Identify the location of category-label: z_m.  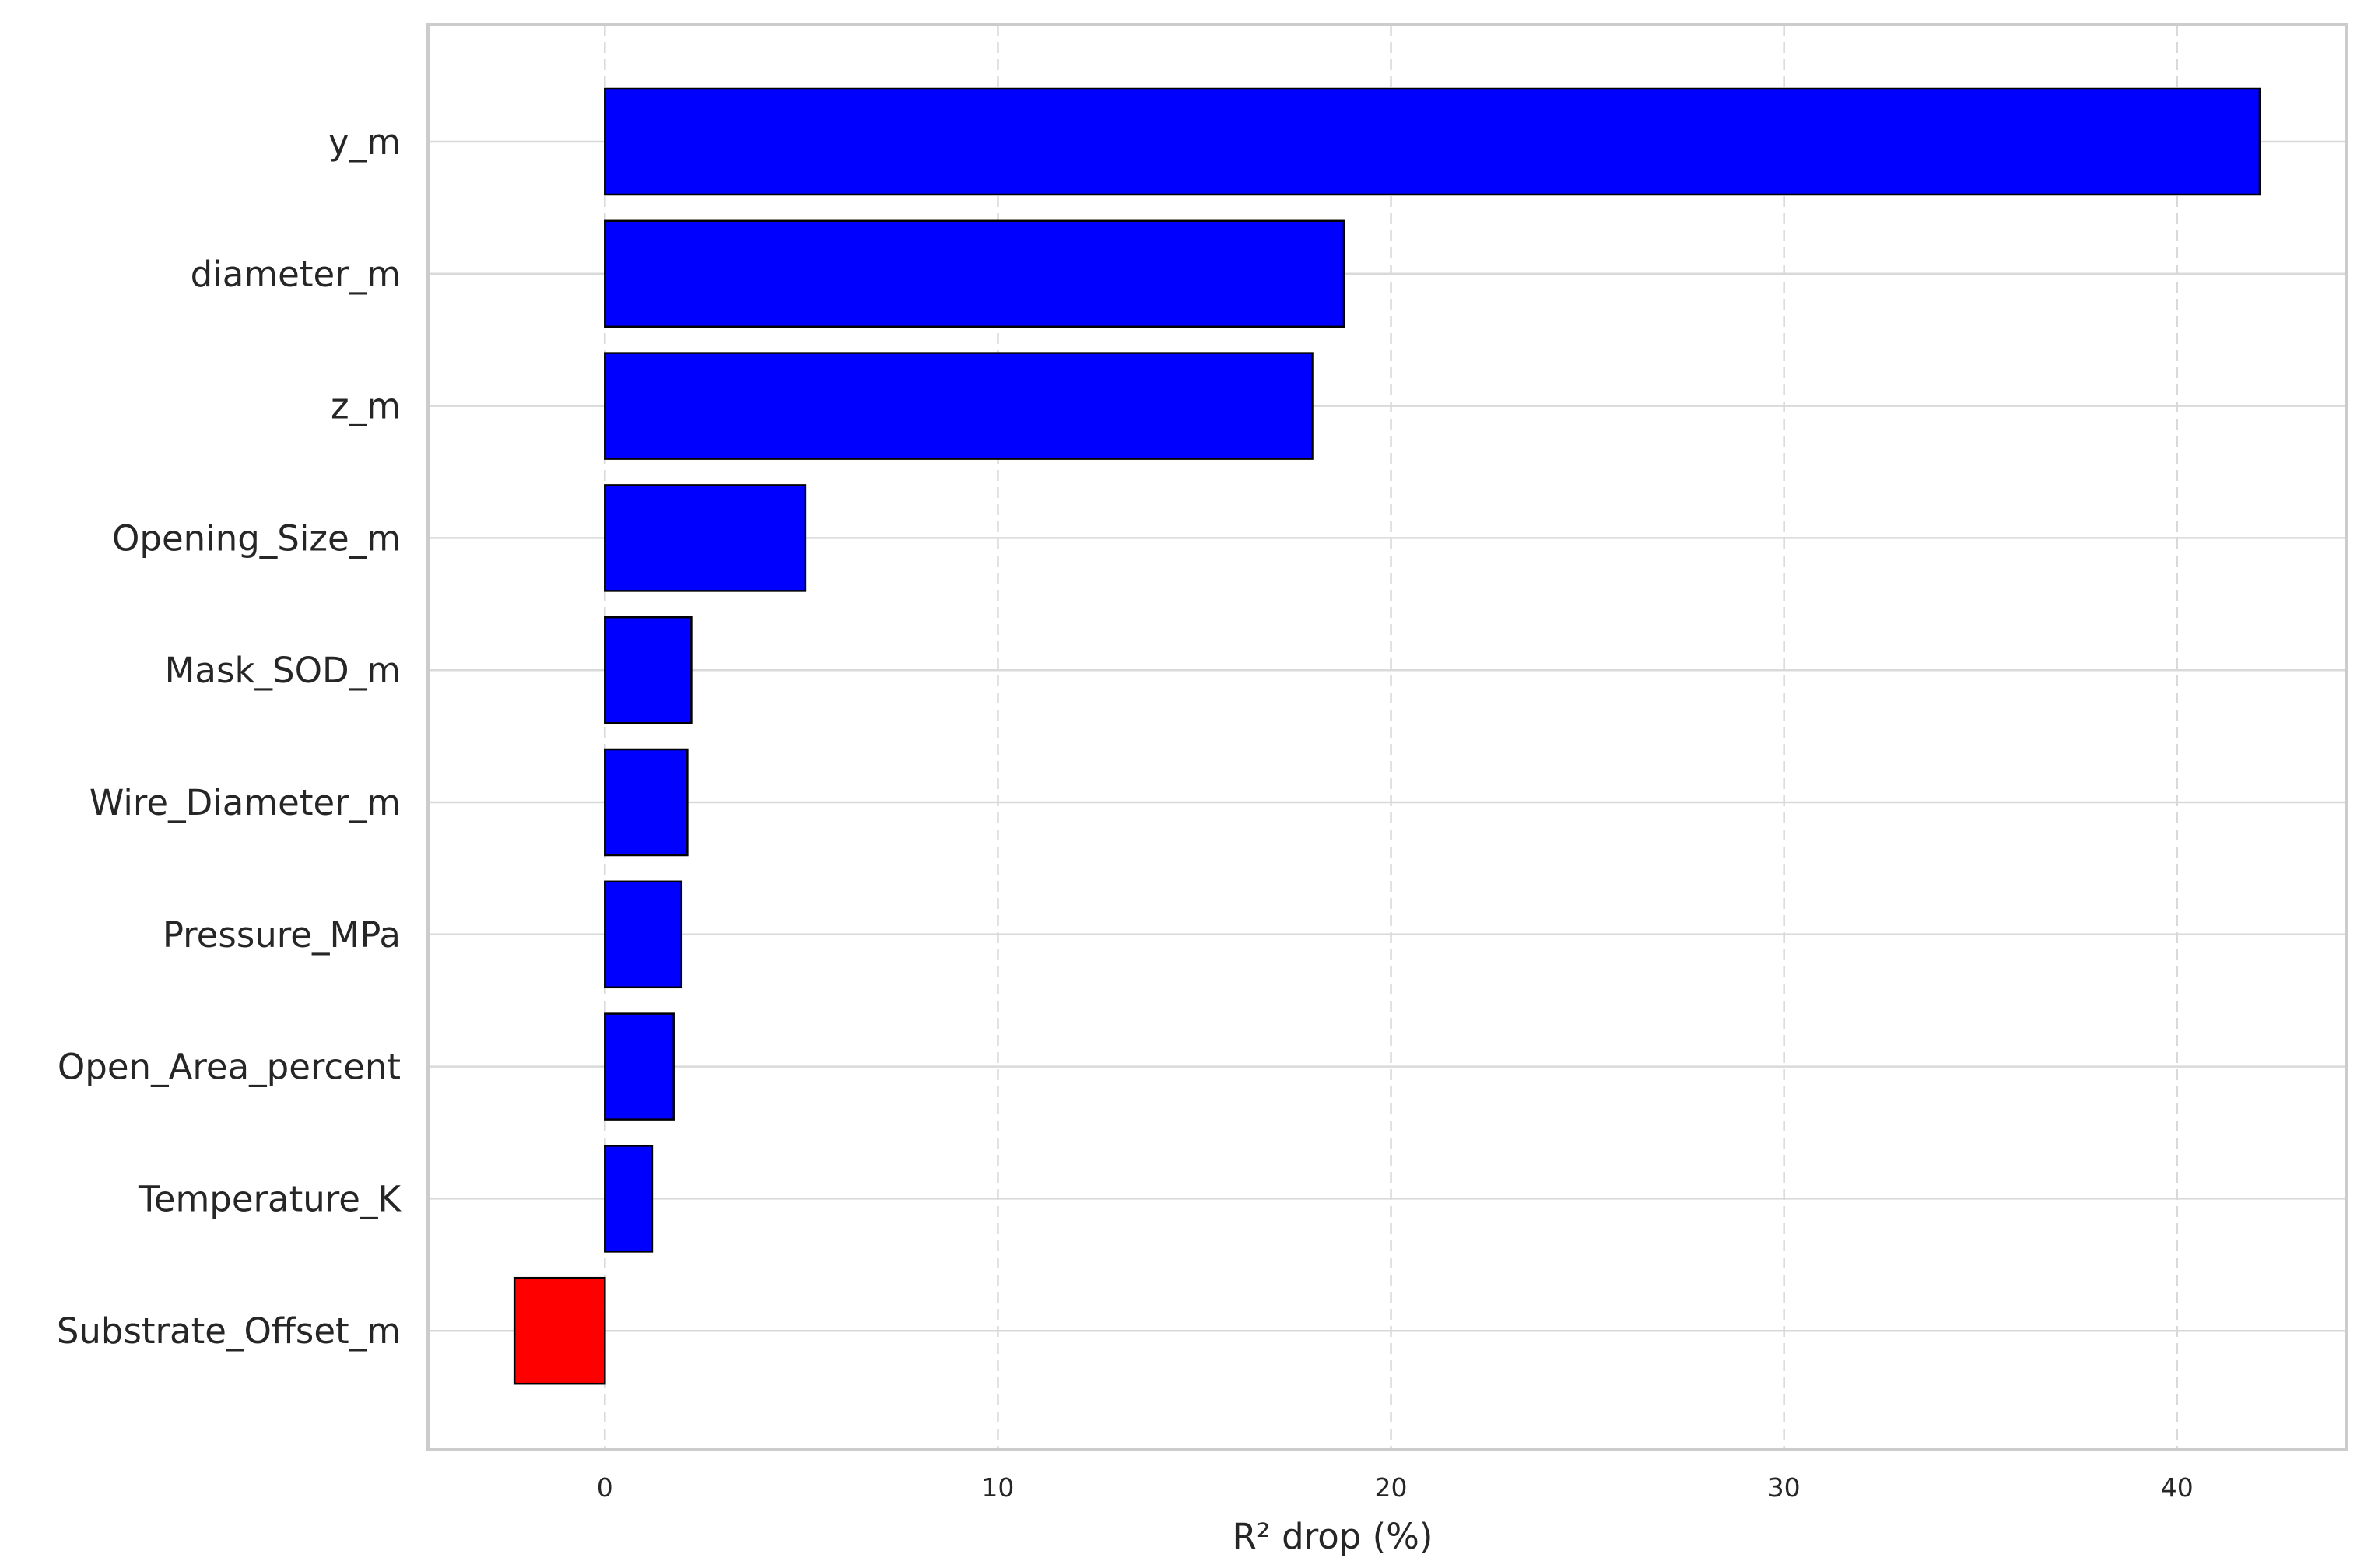
(366, 406).